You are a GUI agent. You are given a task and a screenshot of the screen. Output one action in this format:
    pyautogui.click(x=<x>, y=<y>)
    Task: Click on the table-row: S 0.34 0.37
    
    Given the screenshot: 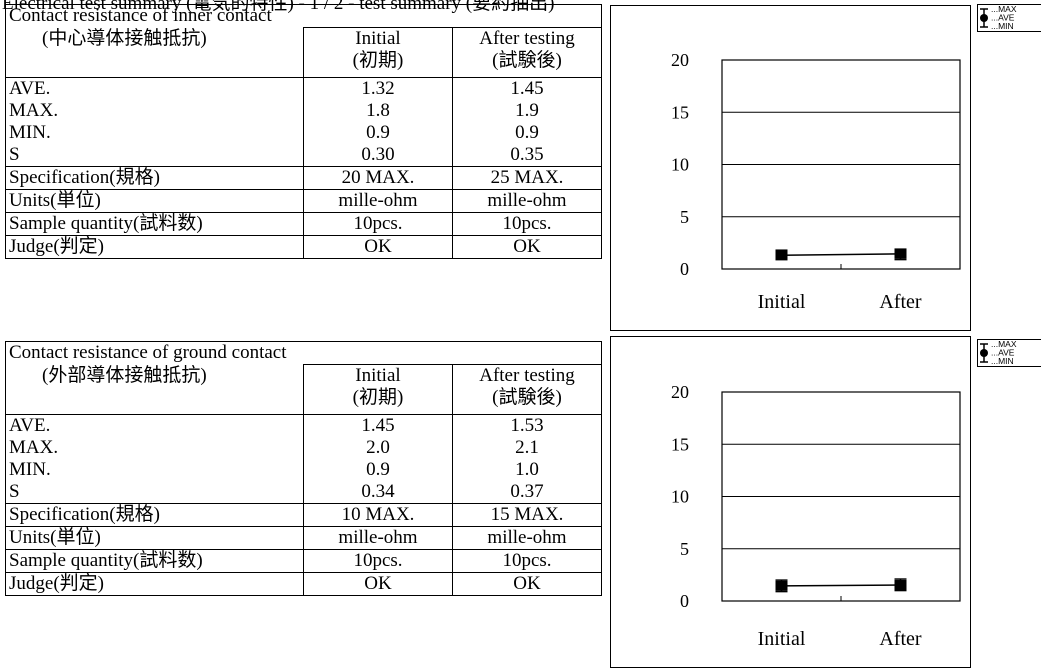 What is the action you would take?
    pyautogui.click(x=303, y=492)
    